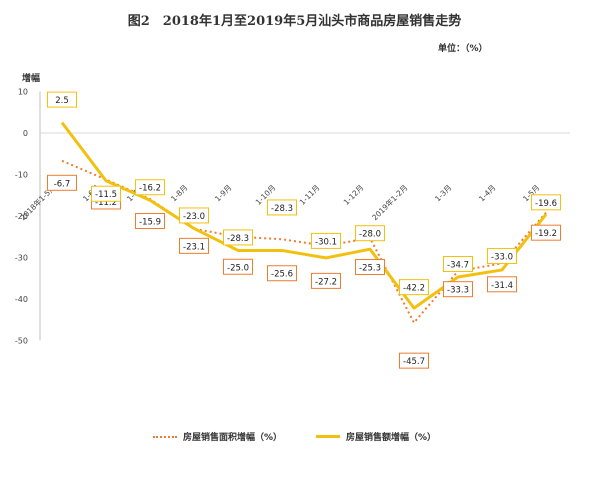 This screenshot has height=479, width=589. What do you see at coordinates (21, 175) in the screenshot?
I see `y-tick-label: -10` at bounding box center [21, 175].